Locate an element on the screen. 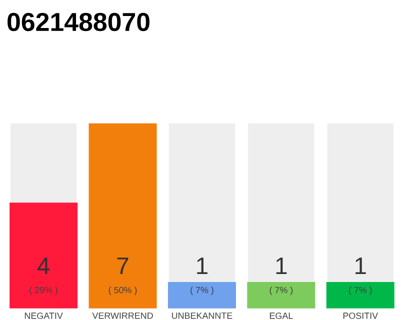 Image resolution: width=410 pixels, height=320 pixels. annotation: ( 50% ) is located at coordinates (122, 290).